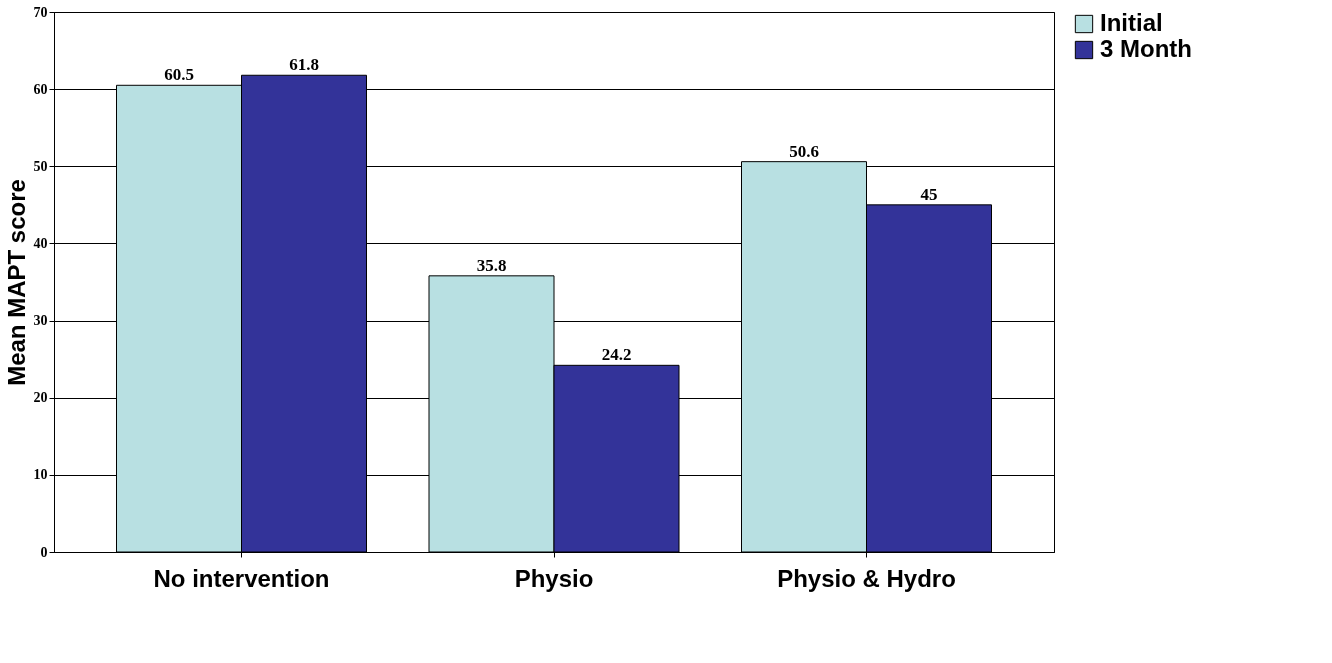 This screenshot has width=1332, height=663. What do you see at coordinates (40, 398) in the screenshot?
I see `y-tick-label: 20` at bounding box center [40, 398].